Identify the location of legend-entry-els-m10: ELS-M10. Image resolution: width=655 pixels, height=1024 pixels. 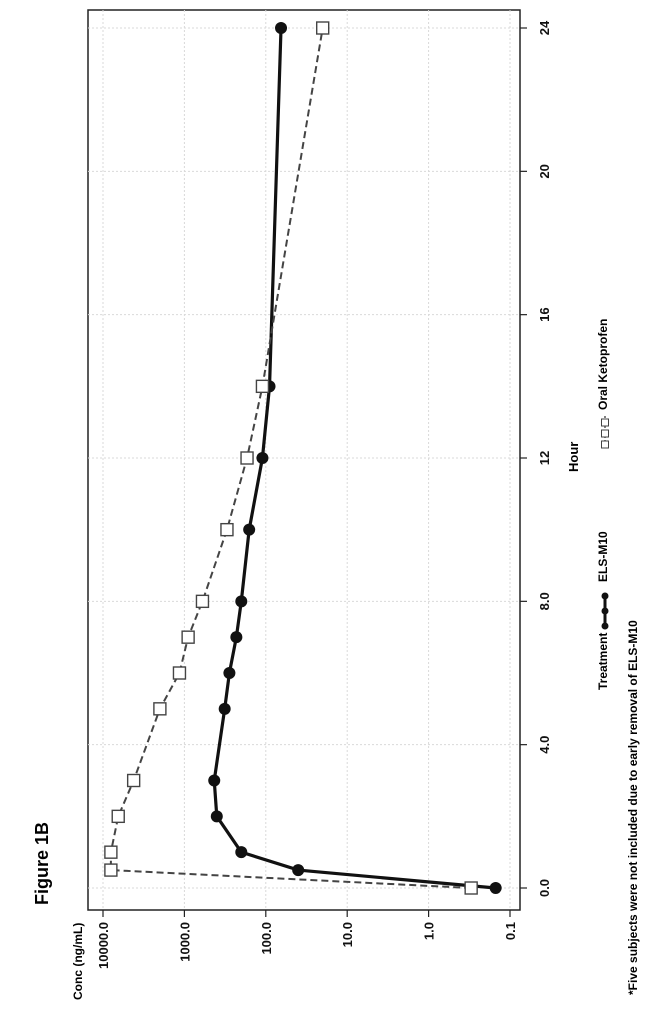
(603, 580).